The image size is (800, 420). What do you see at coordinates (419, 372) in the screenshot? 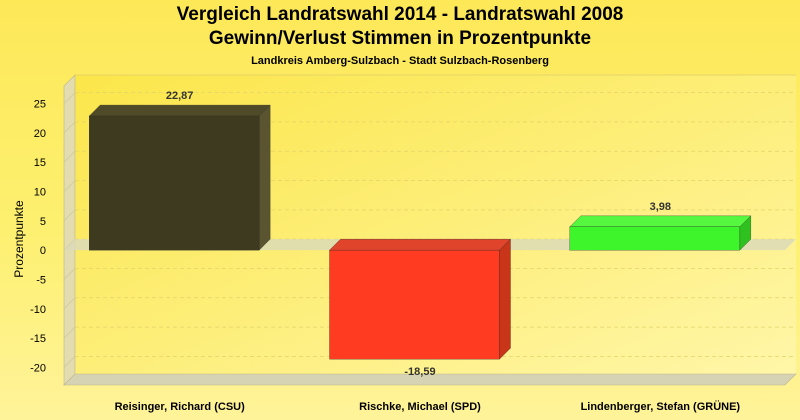
I see `data-label: -18,59` at bounding box center [419, 372].